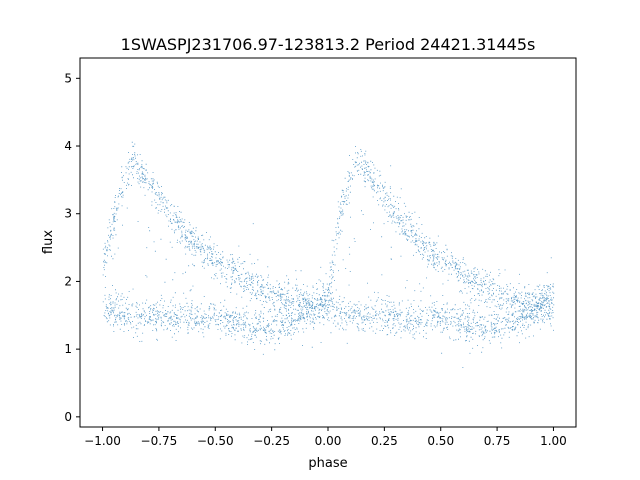 The image size is (640, 480). What do you see at coordinates (497, 441) in the screenshot?
I see `x-tick-label: 0.75` at bounding box center [497, 441].